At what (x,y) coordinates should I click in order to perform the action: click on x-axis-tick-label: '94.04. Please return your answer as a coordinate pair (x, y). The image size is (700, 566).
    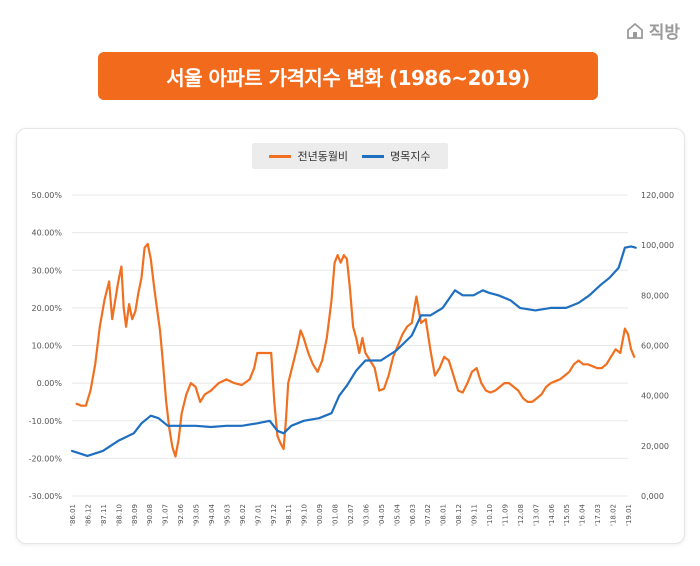
    Looking at the image, I should click on (212, 514).